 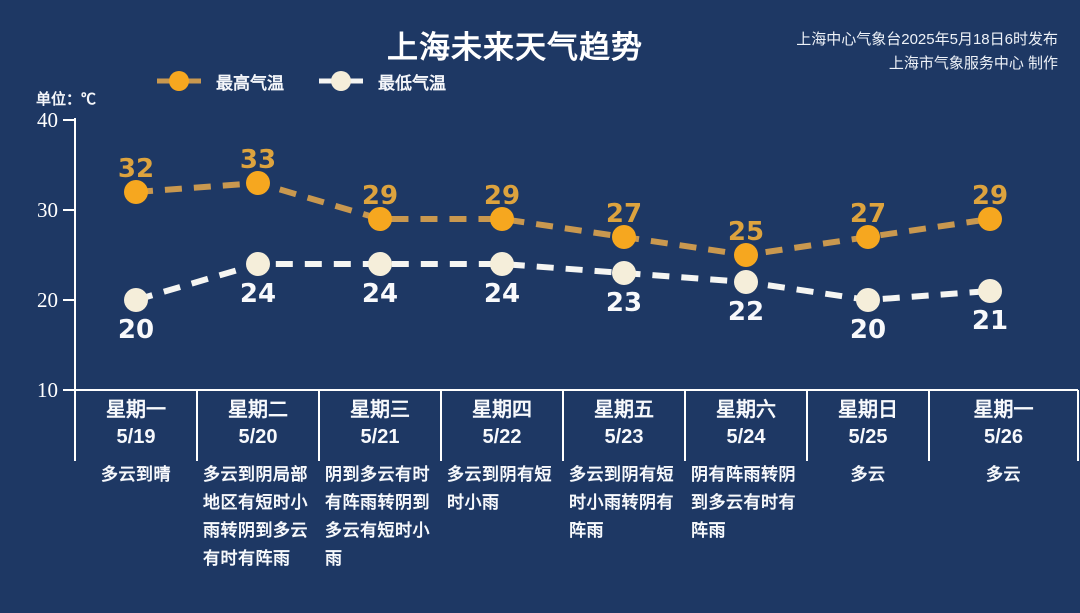 I want to click on date-label: 5/22, so click(x=502, y=437).